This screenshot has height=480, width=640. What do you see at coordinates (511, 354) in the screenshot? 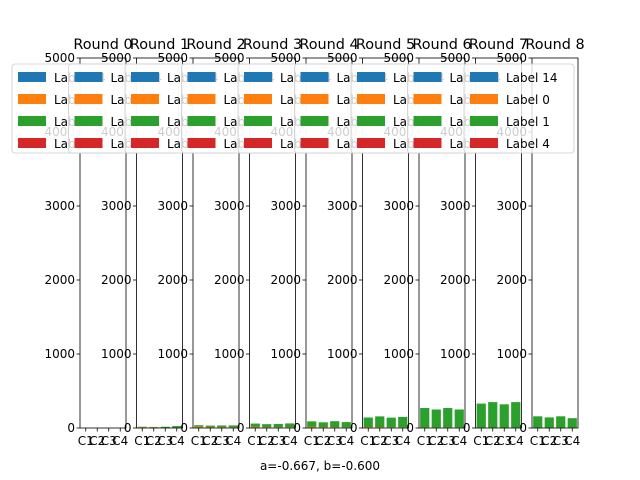
I see `ytick-label-8-1: 1000` at bounding box center [511, 354].